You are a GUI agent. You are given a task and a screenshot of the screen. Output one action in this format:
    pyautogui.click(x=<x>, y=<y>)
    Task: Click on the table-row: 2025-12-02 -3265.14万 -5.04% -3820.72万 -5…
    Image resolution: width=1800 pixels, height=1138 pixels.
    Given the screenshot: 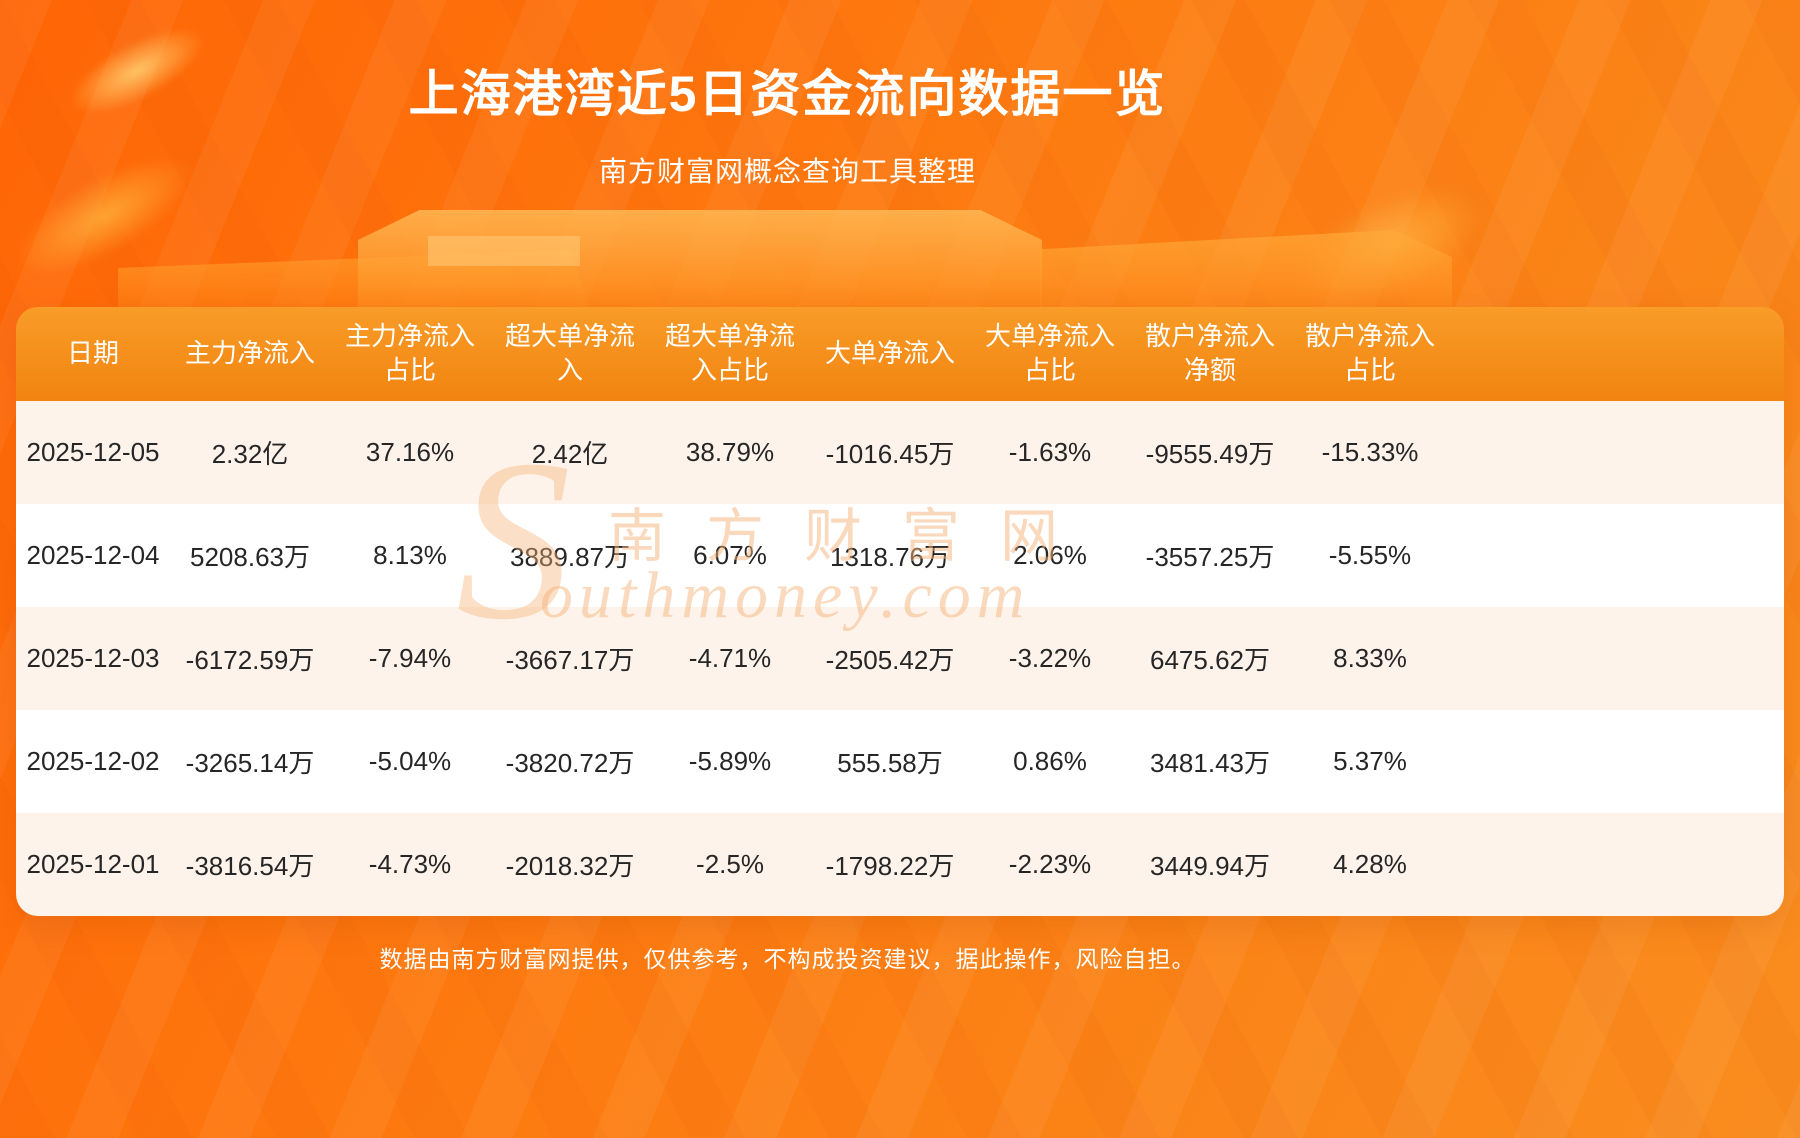 What is the action you would take?
    pyautogui.click(x=900, y=761)
    